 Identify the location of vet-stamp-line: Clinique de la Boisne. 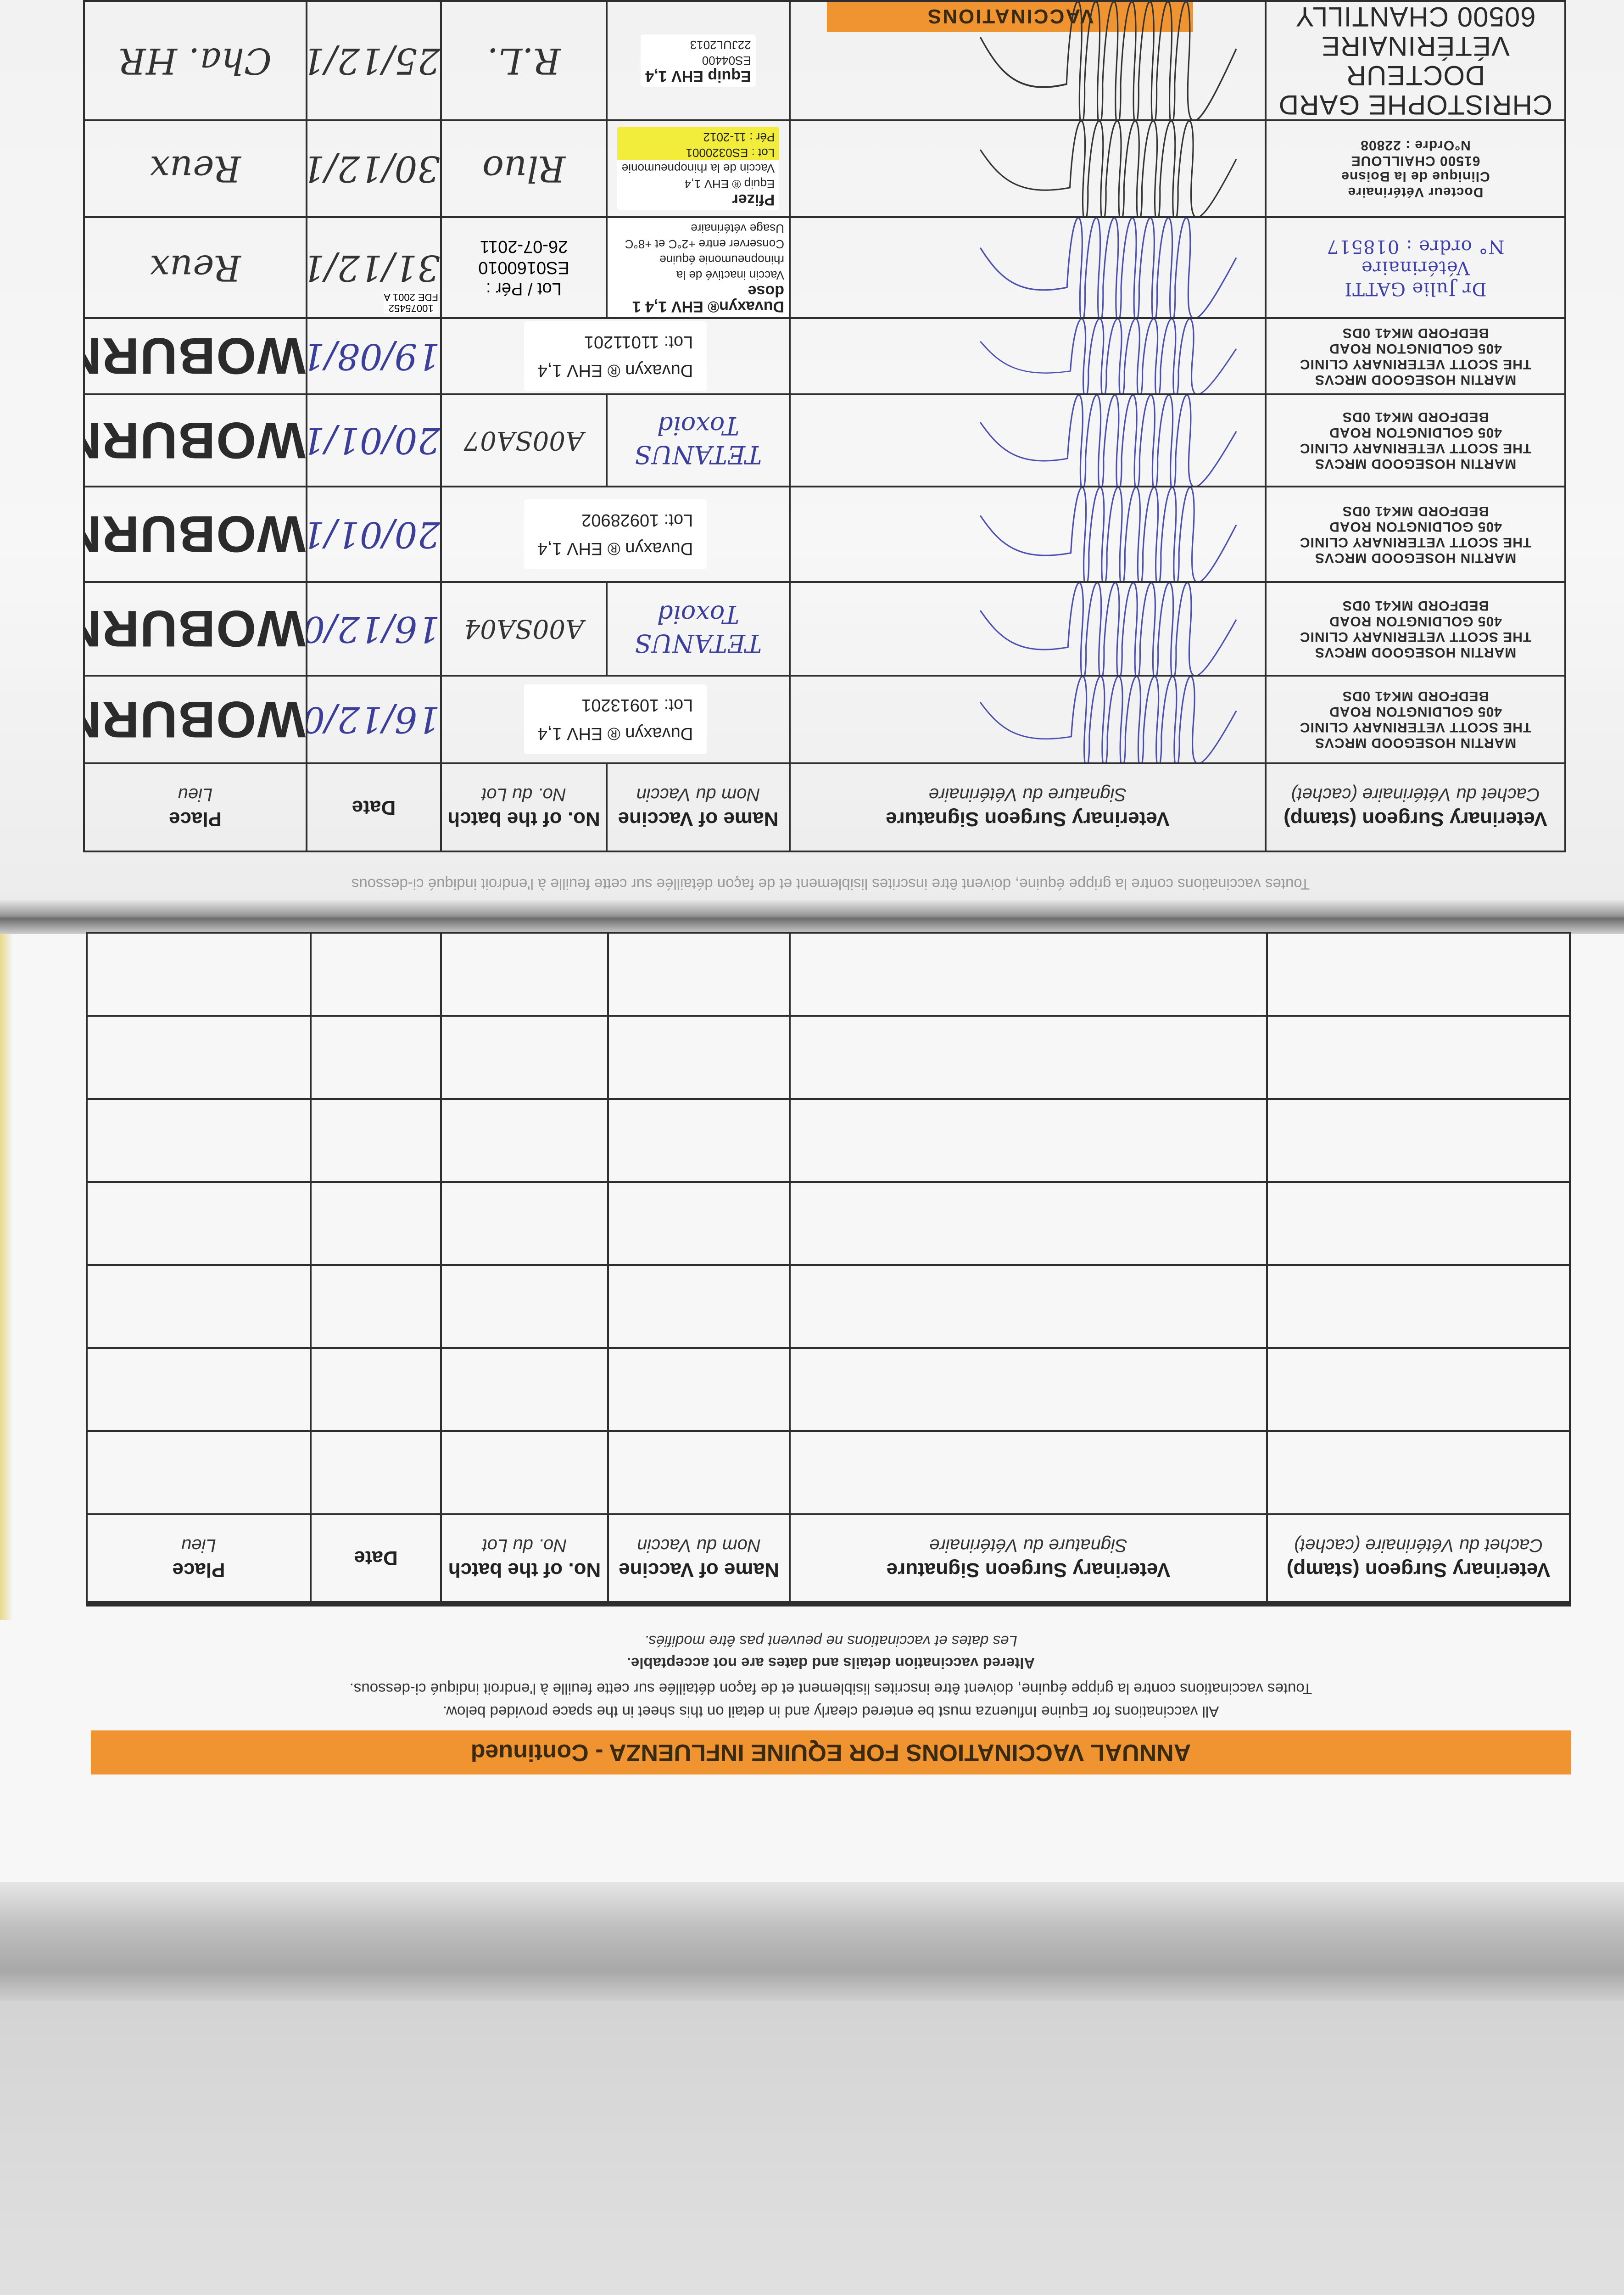
(1415, 177).